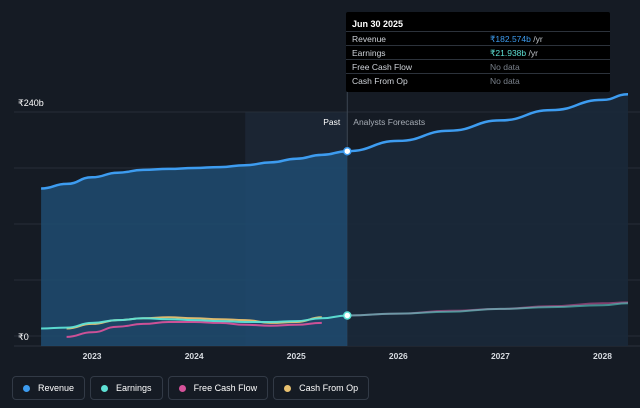  Describe the element at coordinates (134, 388) in the screenshot. I see `legend-label: Earnings` at that location.